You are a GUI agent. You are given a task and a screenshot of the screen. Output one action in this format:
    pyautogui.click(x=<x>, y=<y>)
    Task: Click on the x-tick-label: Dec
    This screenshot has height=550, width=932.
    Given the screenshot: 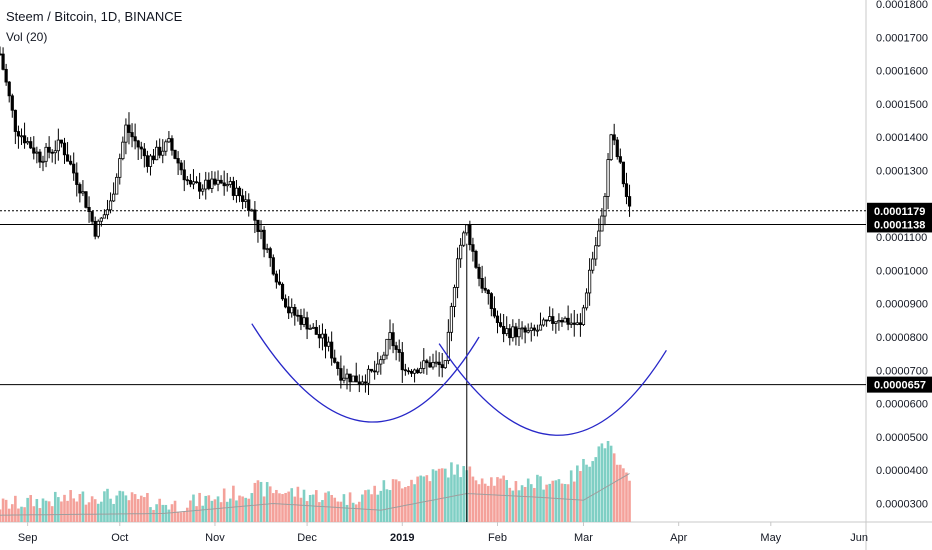 What is the action you would take?
    pyautogui.click(x=307, y=538)
    